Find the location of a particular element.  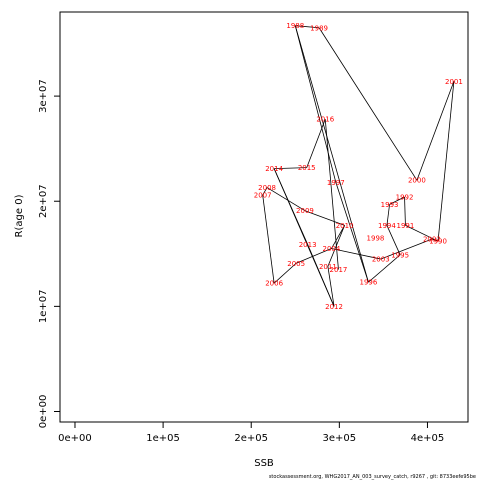

point-label-1992: 1992 is located at coordinates (405, 198).